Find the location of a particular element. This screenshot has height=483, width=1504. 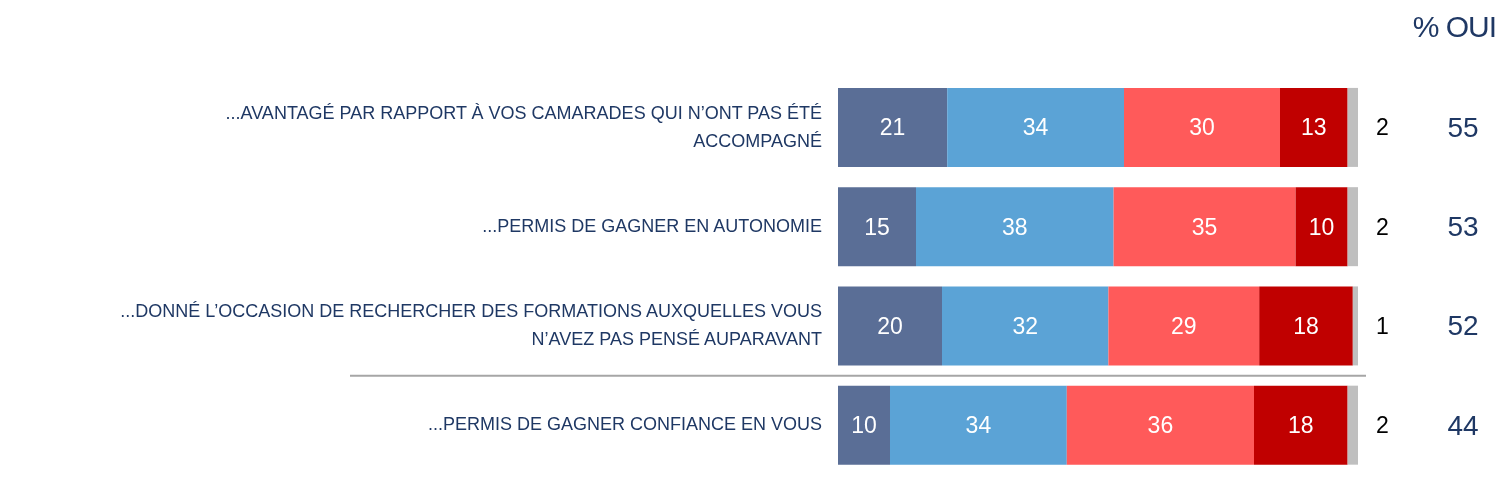

data-label: 32 is located at coordinates (1025, 325).